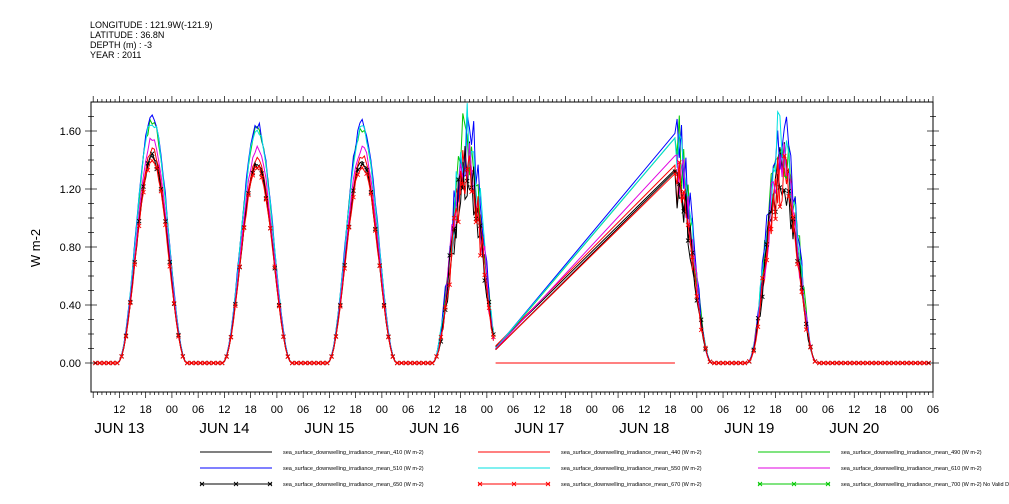 The width and height of the screenshot is (1009, 504). What do you see at coordinates (70, 306) in the screenshot?
I see `y-tick-label: 0.40` at bounding box center [70, 306].